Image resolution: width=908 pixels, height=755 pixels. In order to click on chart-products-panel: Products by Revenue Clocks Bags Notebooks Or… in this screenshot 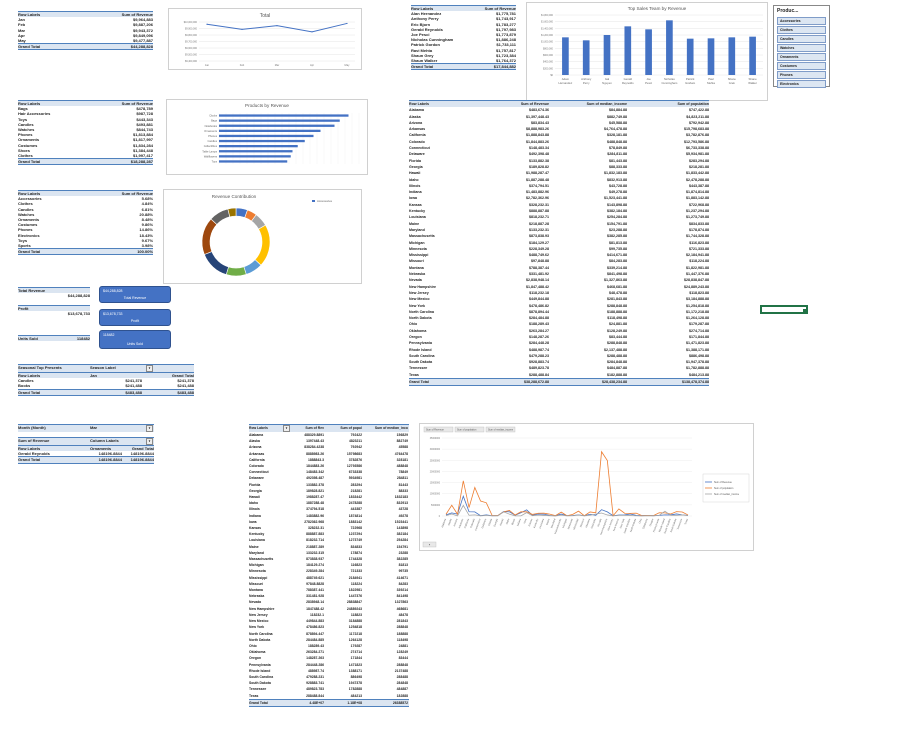, I will do `click(267, 137)`.